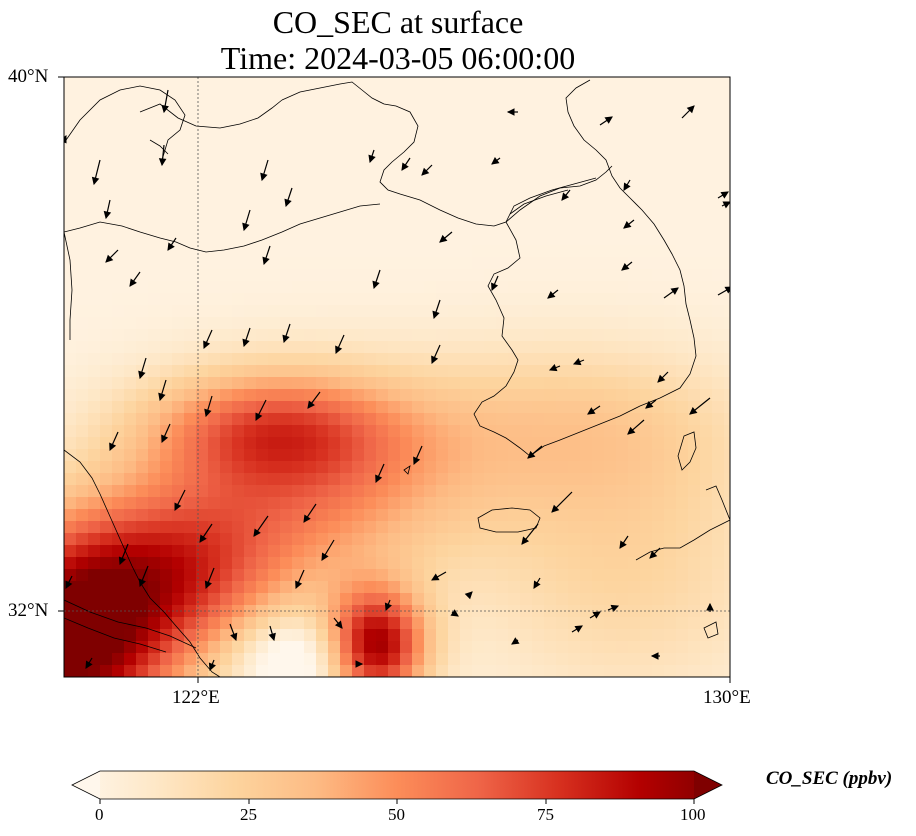  Describe the element at coordinates (28, 76) in the screenshot. I see `lat-label-40n: 40°N` at that location.